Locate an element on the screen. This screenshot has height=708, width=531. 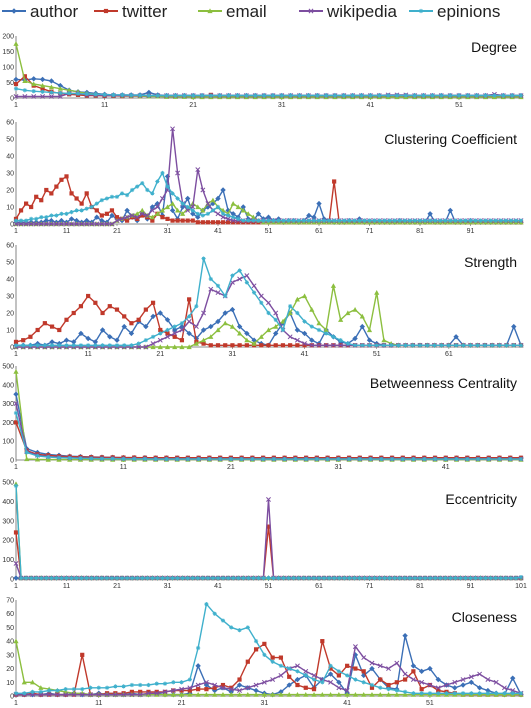
legend-label-wikipedia: wikipedia is located at coordinates (361, 11).